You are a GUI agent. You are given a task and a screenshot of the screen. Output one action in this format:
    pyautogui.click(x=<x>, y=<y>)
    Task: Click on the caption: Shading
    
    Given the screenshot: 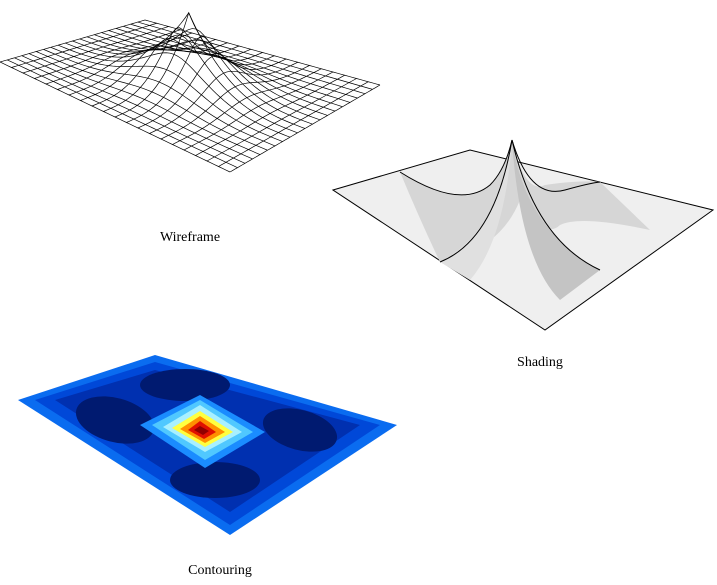 What is the action you would take?
    pyautogui.click(x=540, y=362)
    